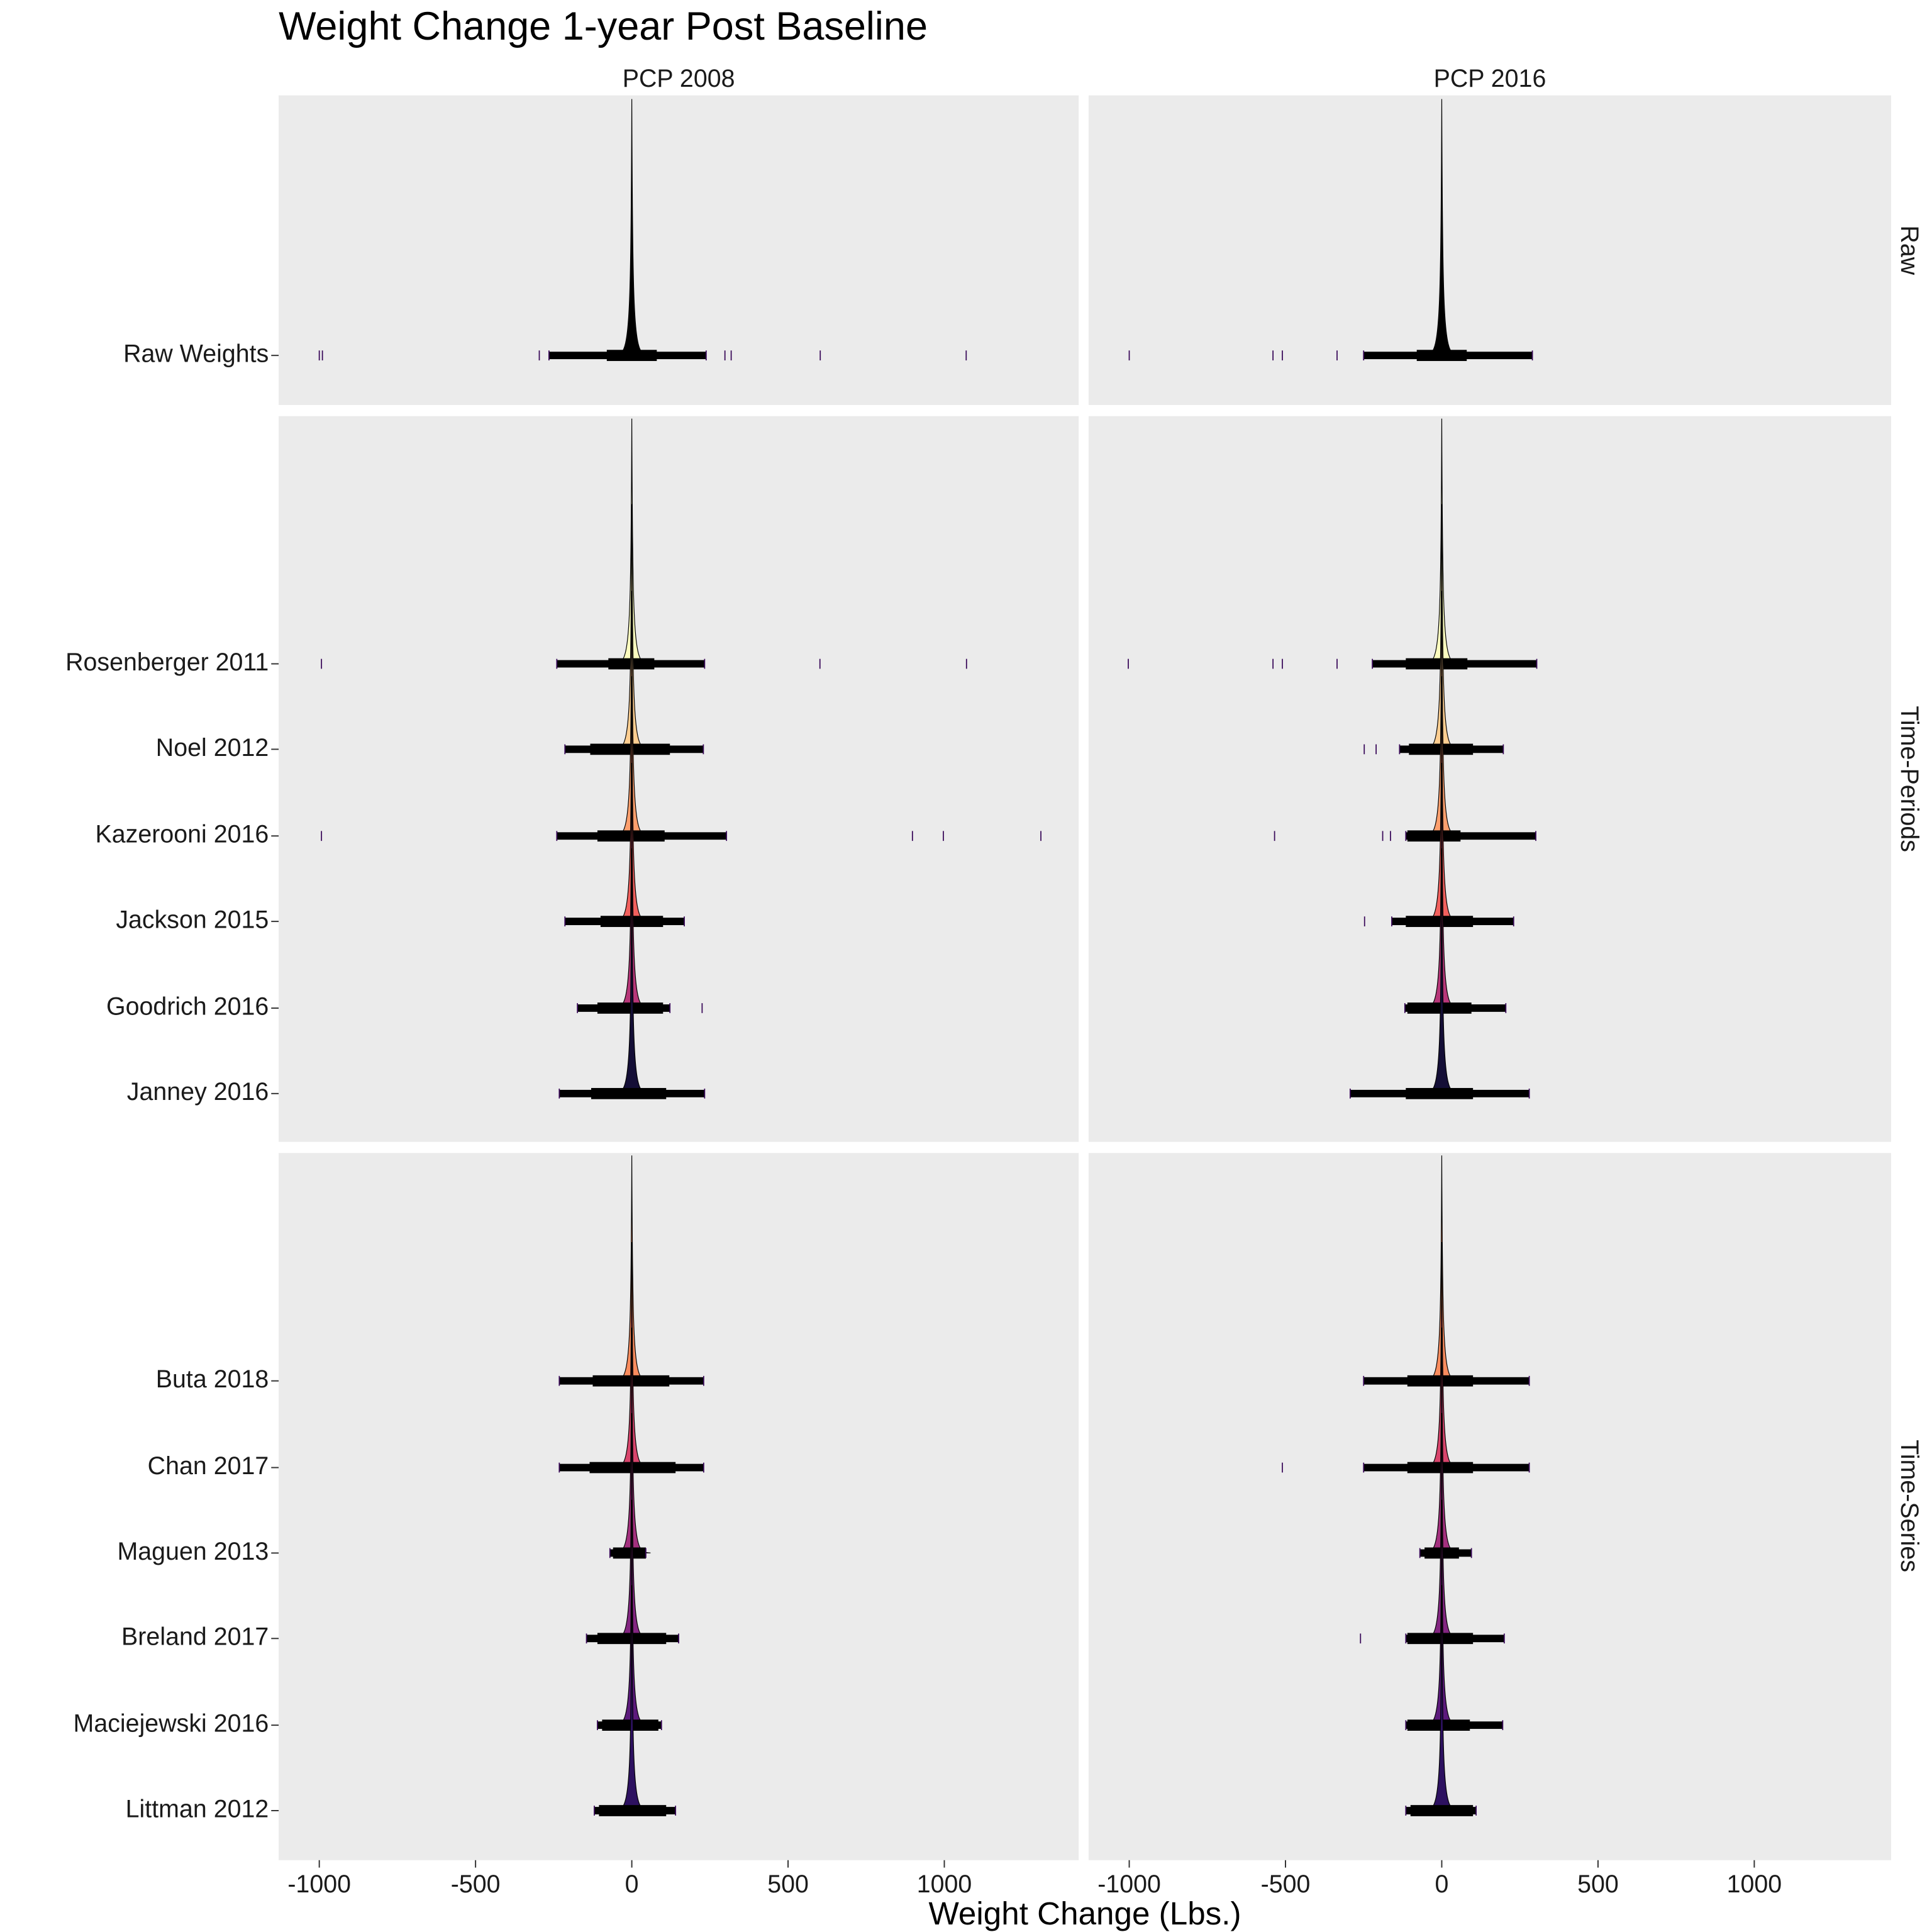  What do you see at coordinates (212, 1379) in the screenshot?
I see `y-tick-label: Buta 2018` at bounding box center [212, 1379].